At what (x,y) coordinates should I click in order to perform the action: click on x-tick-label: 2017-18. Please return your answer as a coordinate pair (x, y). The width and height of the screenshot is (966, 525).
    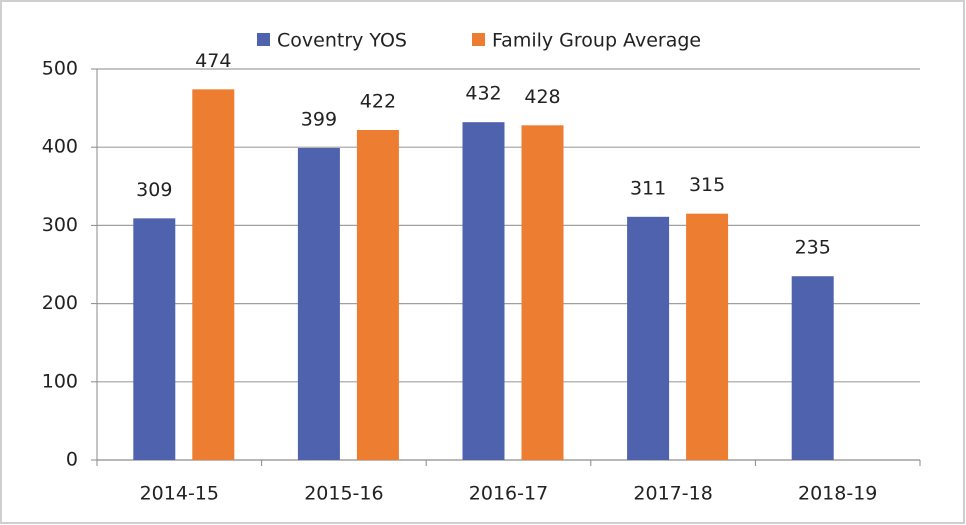
    Looking at the image, I should click on (672, 494).